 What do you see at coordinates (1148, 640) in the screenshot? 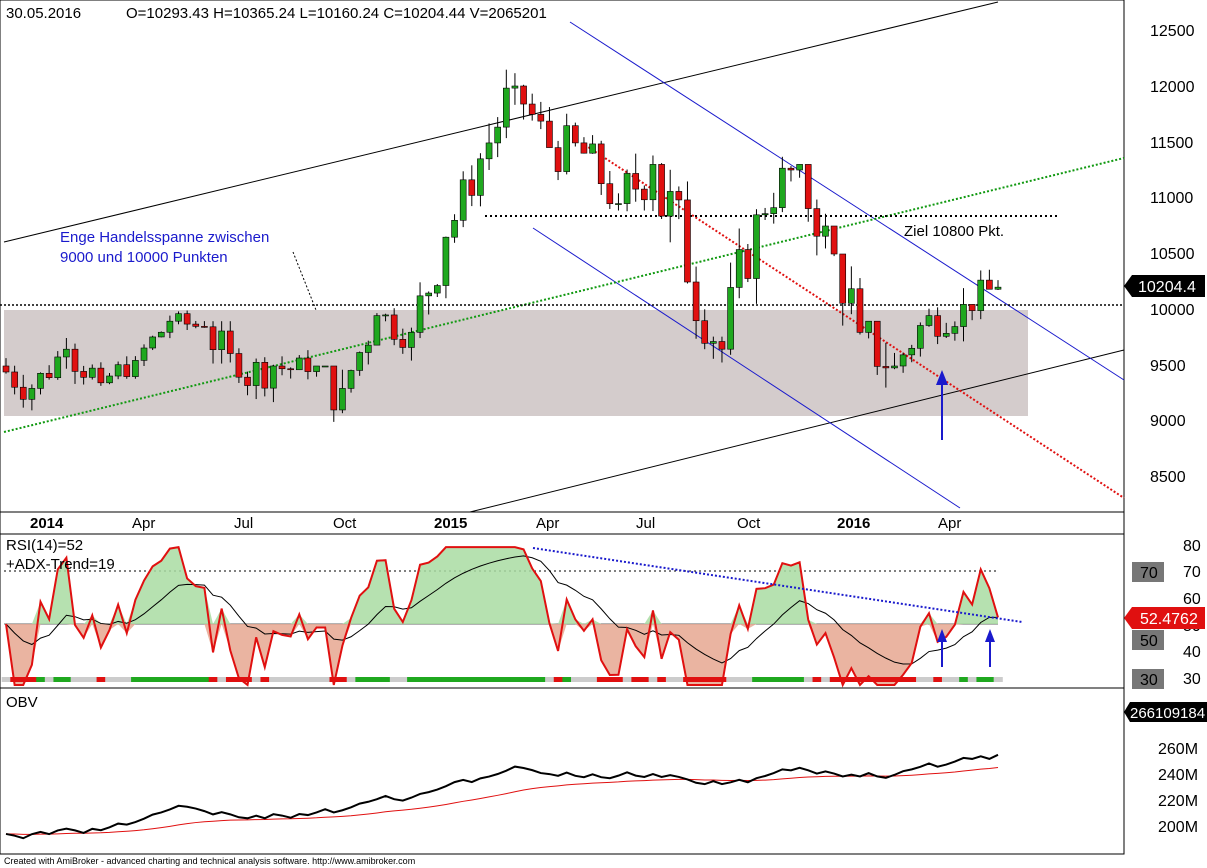
I see `rsi-50-badge` at bounding box center [1148, 640].